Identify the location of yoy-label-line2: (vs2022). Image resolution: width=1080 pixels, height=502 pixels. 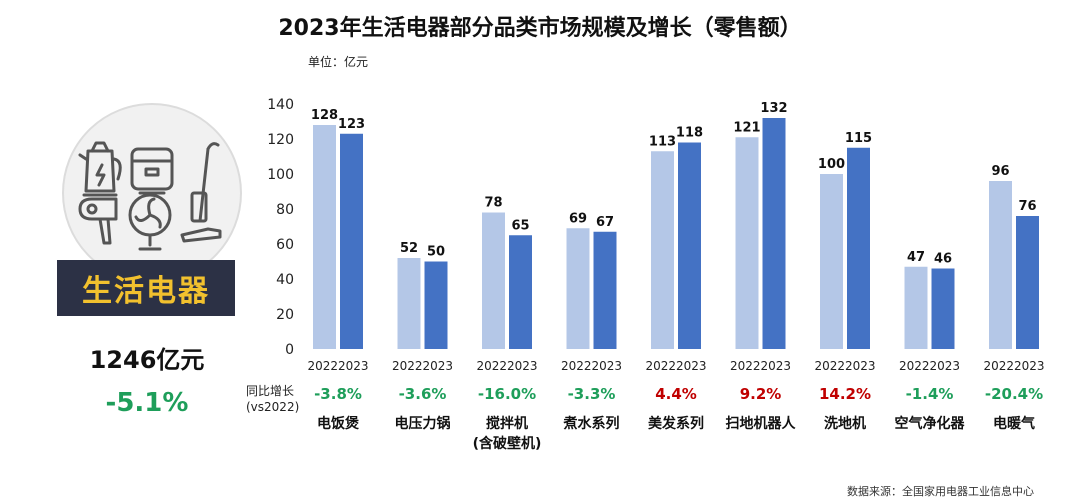
(273, 407).